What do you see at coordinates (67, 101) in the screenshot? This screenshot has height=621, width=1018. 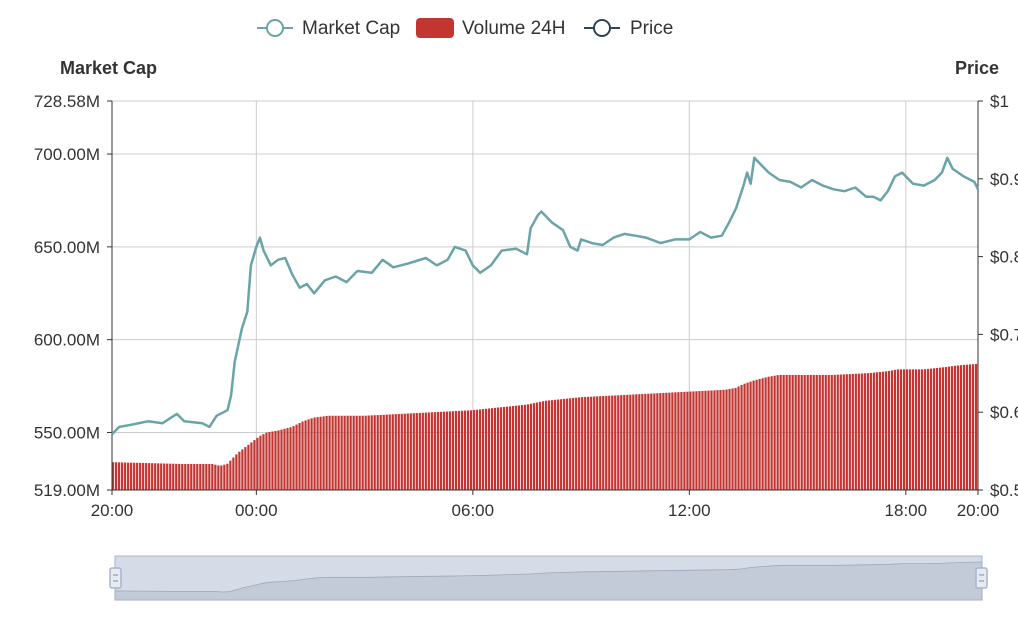 I see `left-axis-tick-label: 728.58M` at bounding box center [67, 101].